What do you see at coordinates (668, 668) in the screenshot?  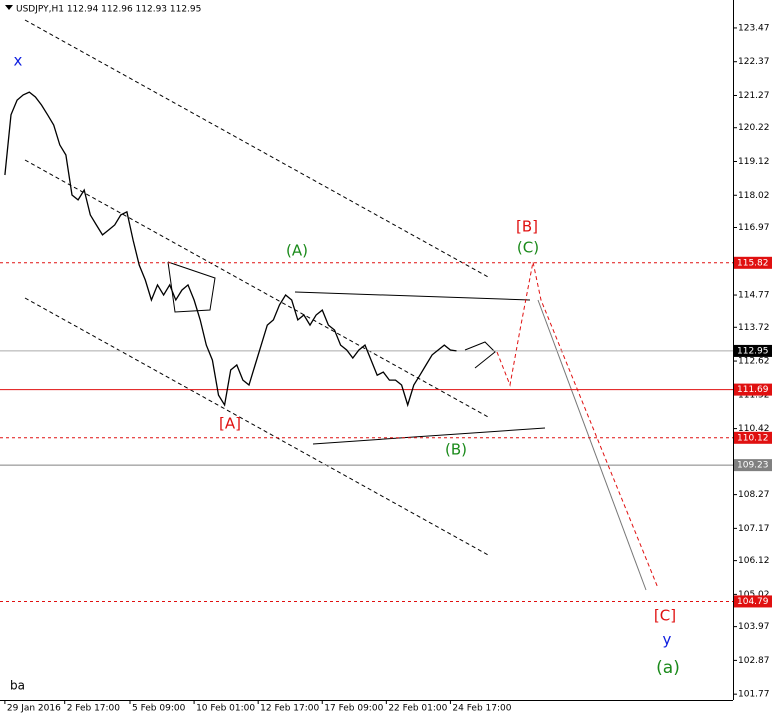 I see `wave-label: (a)` at bounding box center [668, 668].